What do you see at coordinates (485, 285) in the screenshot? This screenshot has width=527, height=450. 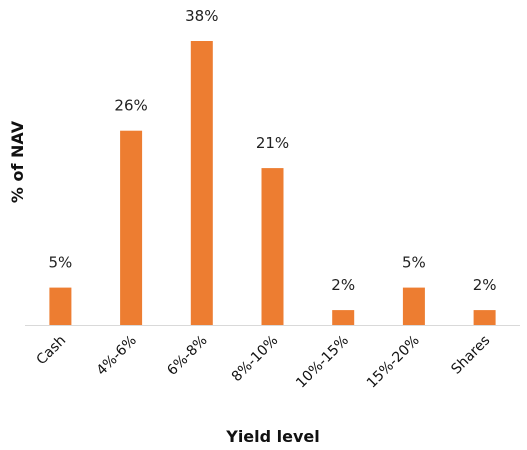 I see `data-label-6: 2%` at bounding box center [485, 285].